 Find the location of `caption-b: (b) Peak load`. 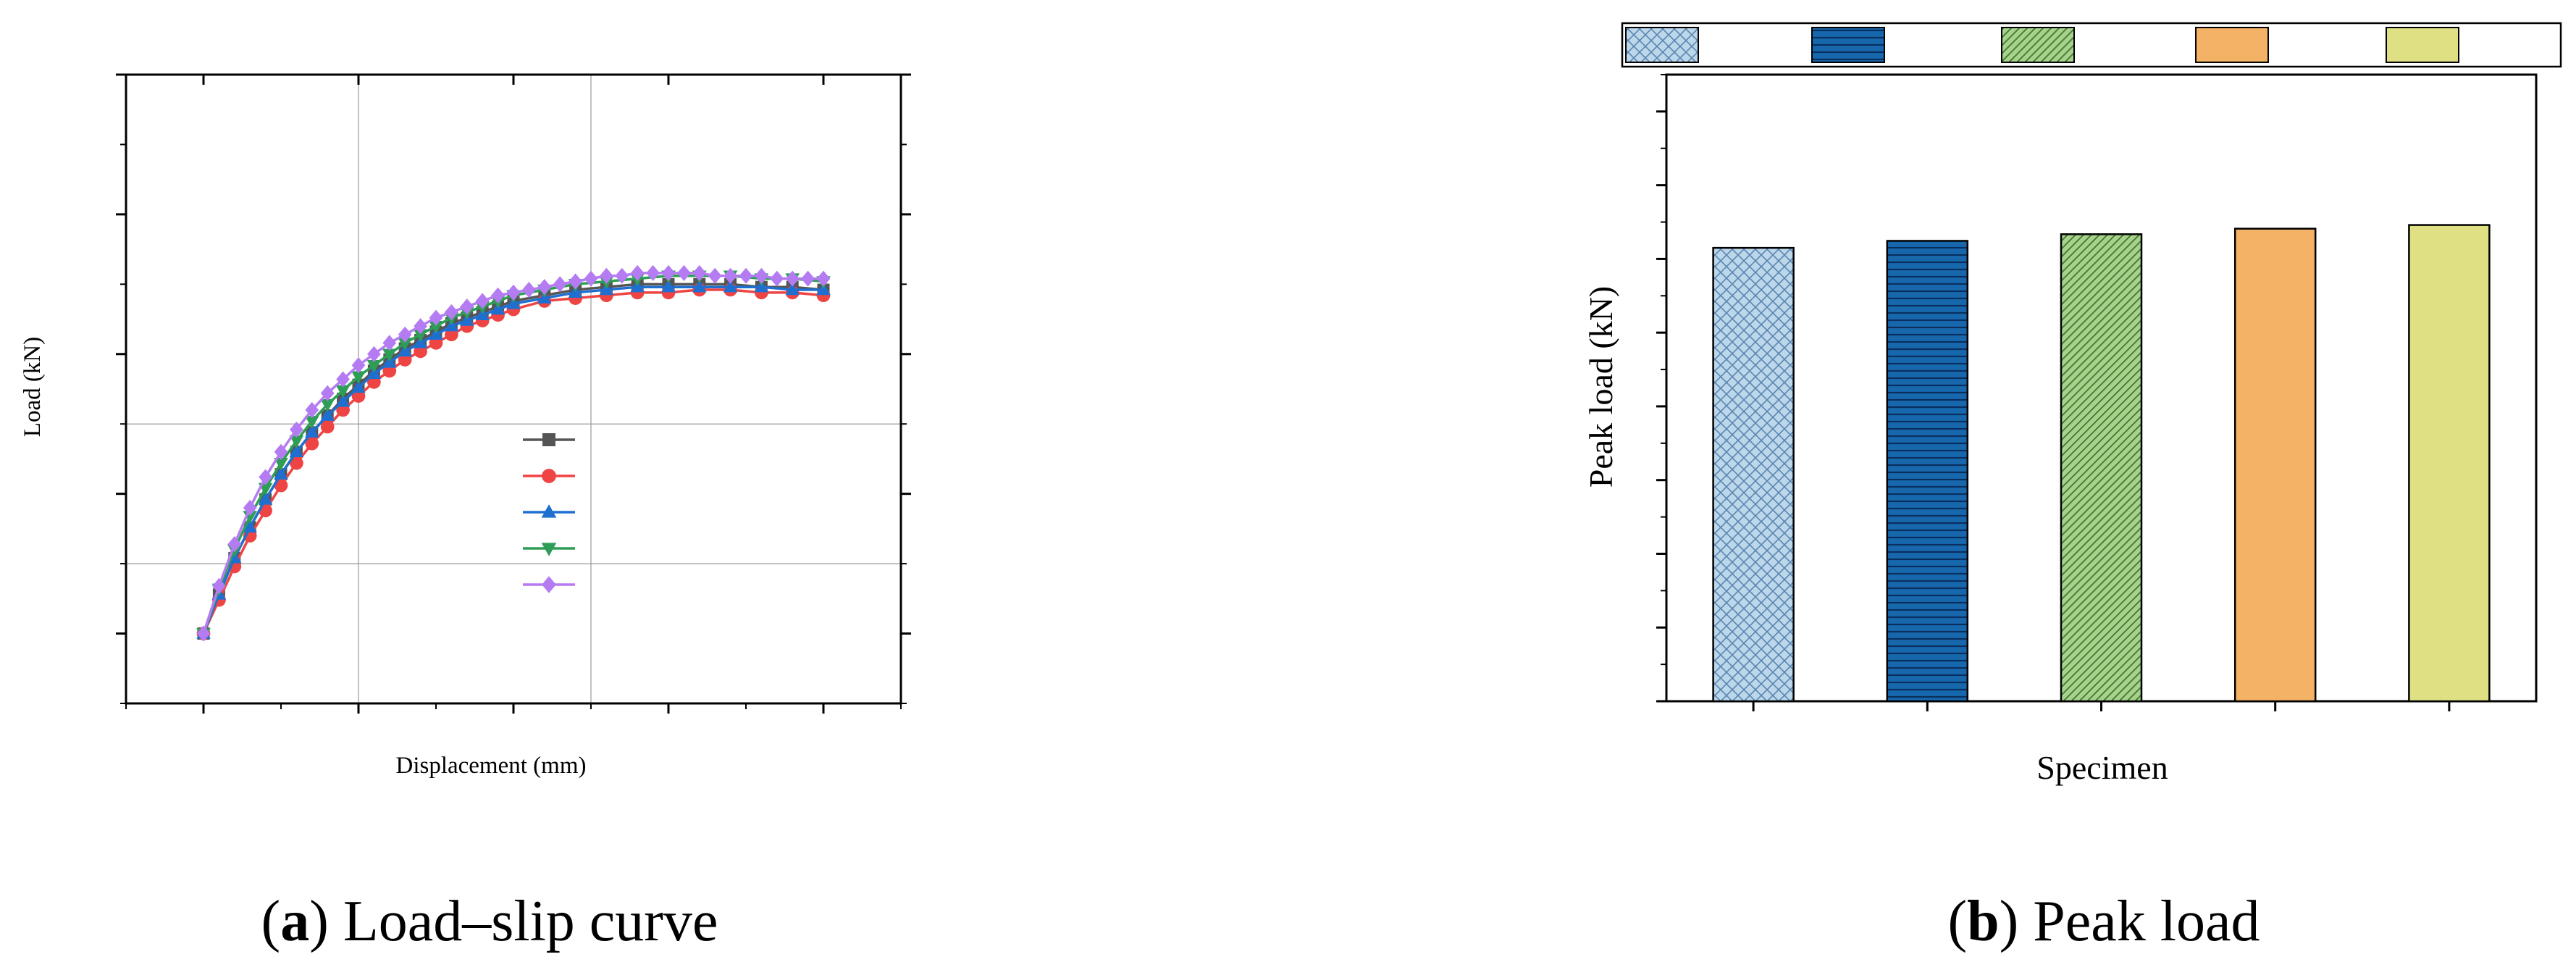

caption-b: (b) Peak load is located at coordinates (2103, 921).